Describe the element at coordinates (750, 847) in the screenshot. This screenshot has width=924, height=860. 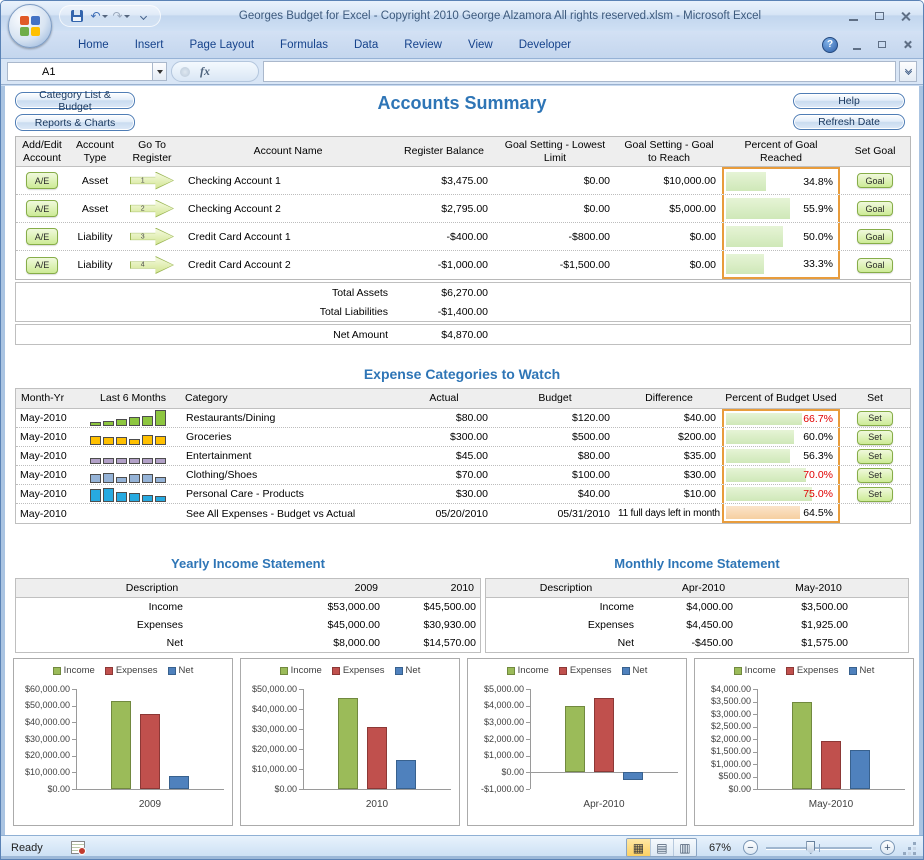
I see `zoom-out-button: −` at that location.